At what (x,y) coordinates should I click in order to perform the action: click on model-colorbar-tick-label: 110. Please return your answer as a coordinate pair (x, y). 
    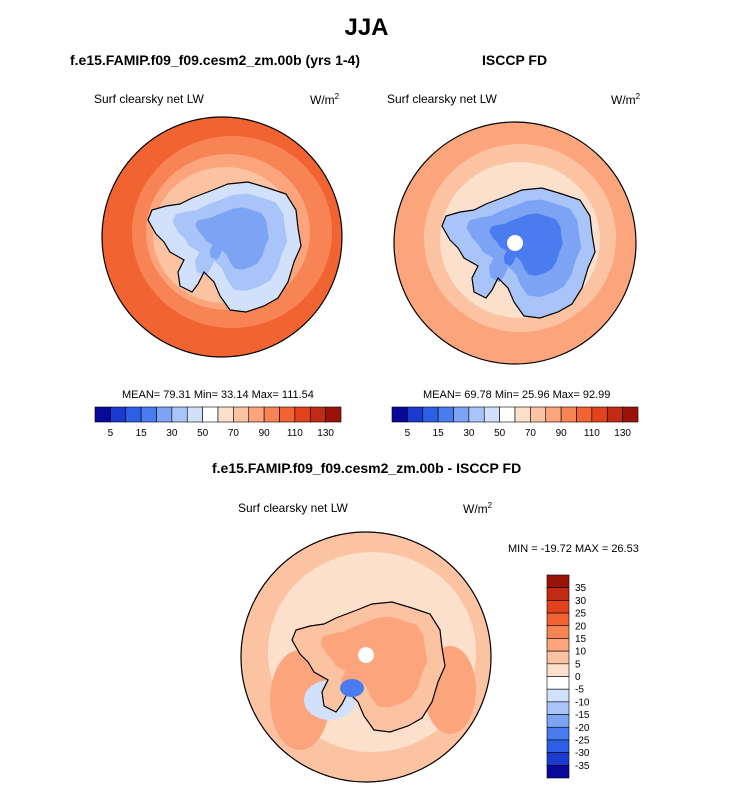
    Looking at the image, I should click on (295, 433).